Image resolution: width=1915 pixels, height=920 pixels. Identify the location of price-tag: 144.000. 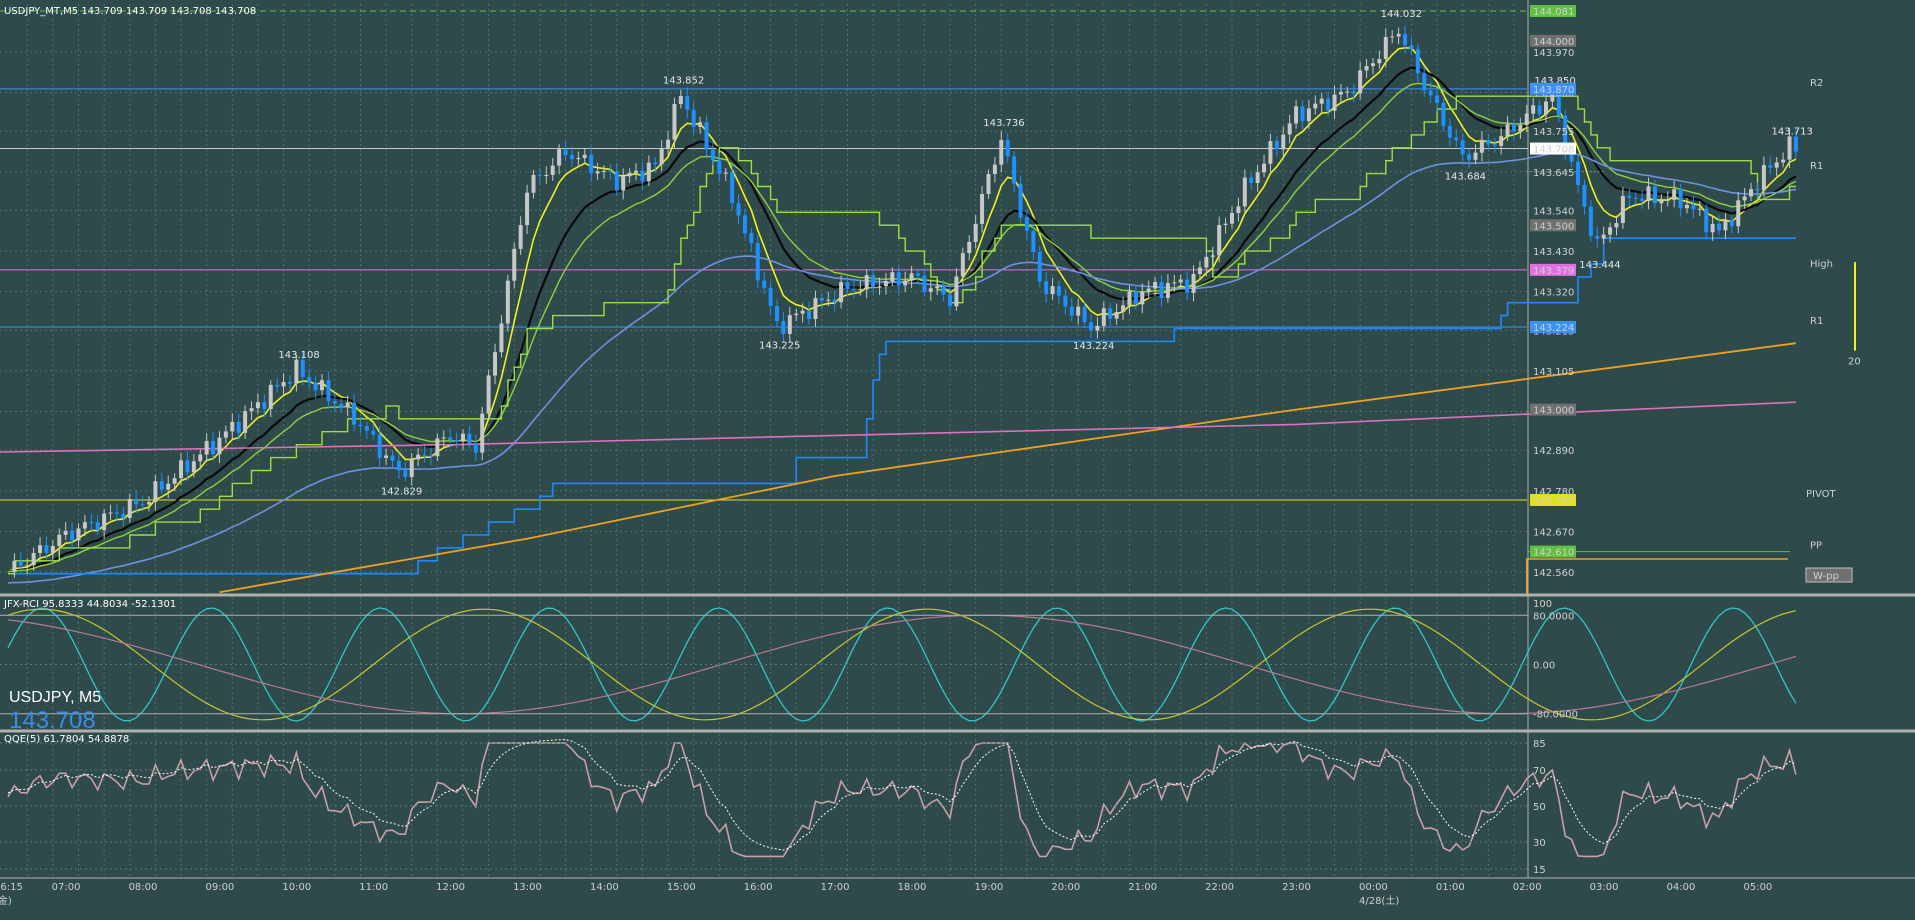
(1553, 42).